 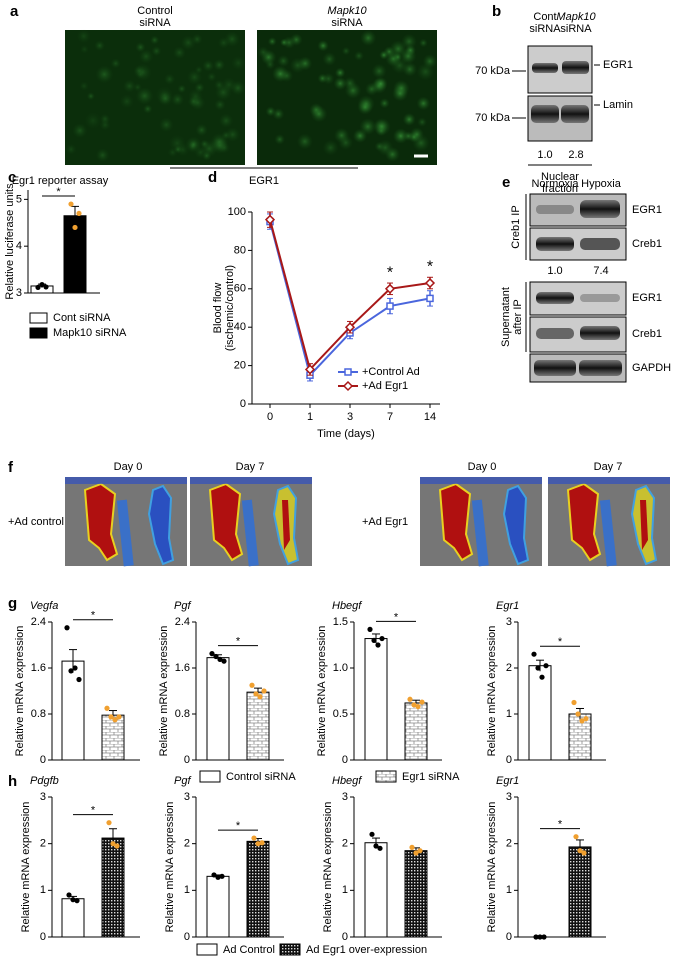 What do you see at coordinates (366, 950) in the screenshot?
I see `legend-label: Ad Egr1 over-expression` at bounding box center [366, 950].